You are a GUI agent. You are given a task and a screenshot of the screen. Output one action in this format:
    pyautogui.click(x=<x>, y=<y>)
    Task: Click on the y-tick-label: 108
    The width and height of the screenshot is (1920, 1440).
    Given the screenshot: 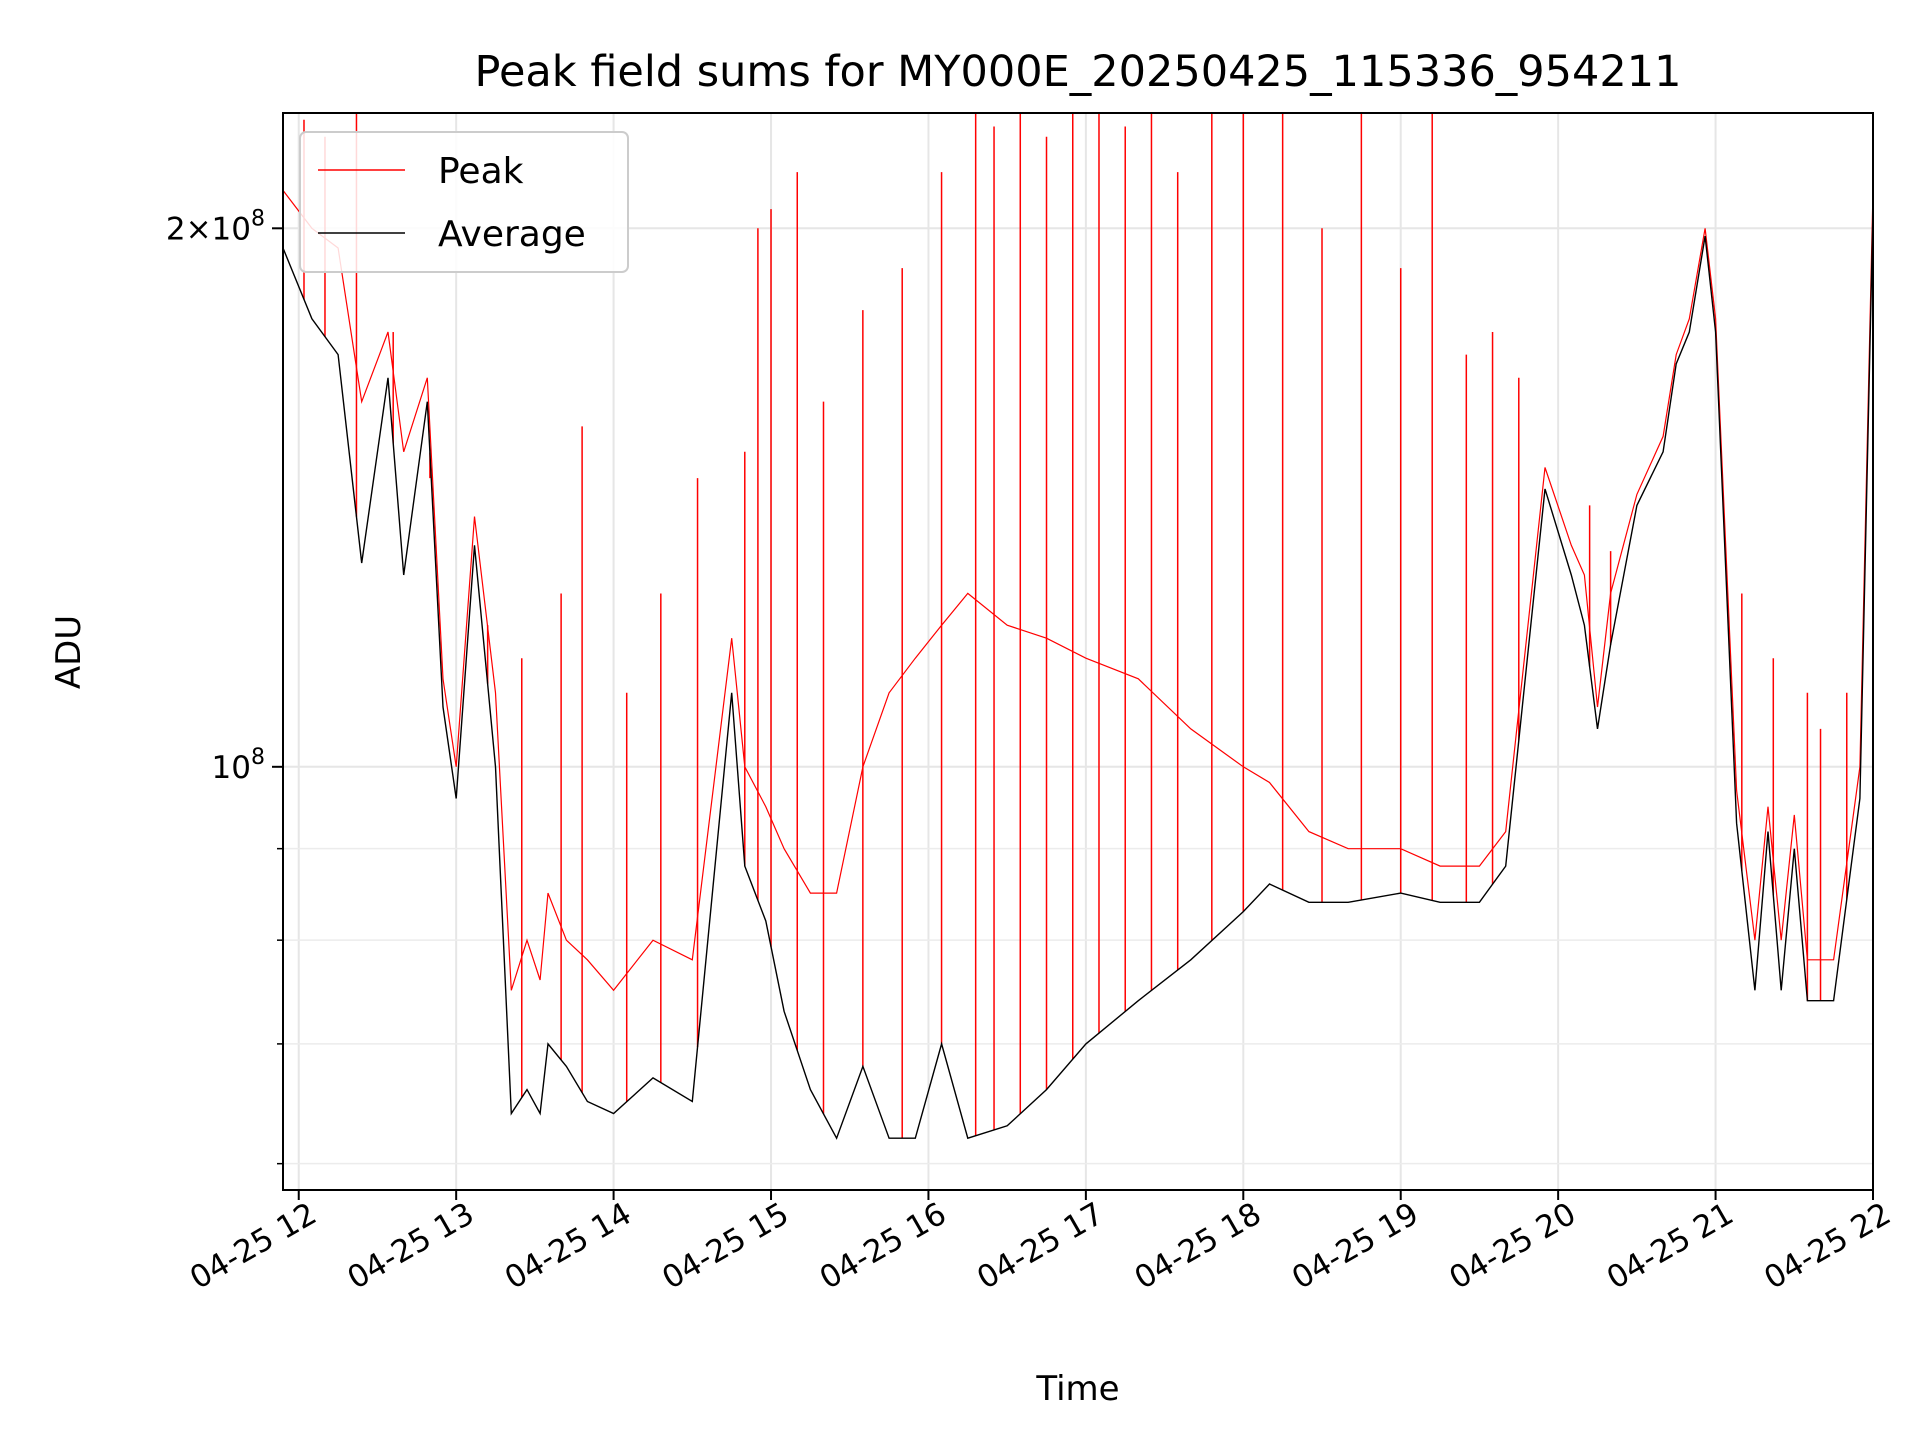 What is the action you would take?
    pyautogui.click(x=238, y=765)
    